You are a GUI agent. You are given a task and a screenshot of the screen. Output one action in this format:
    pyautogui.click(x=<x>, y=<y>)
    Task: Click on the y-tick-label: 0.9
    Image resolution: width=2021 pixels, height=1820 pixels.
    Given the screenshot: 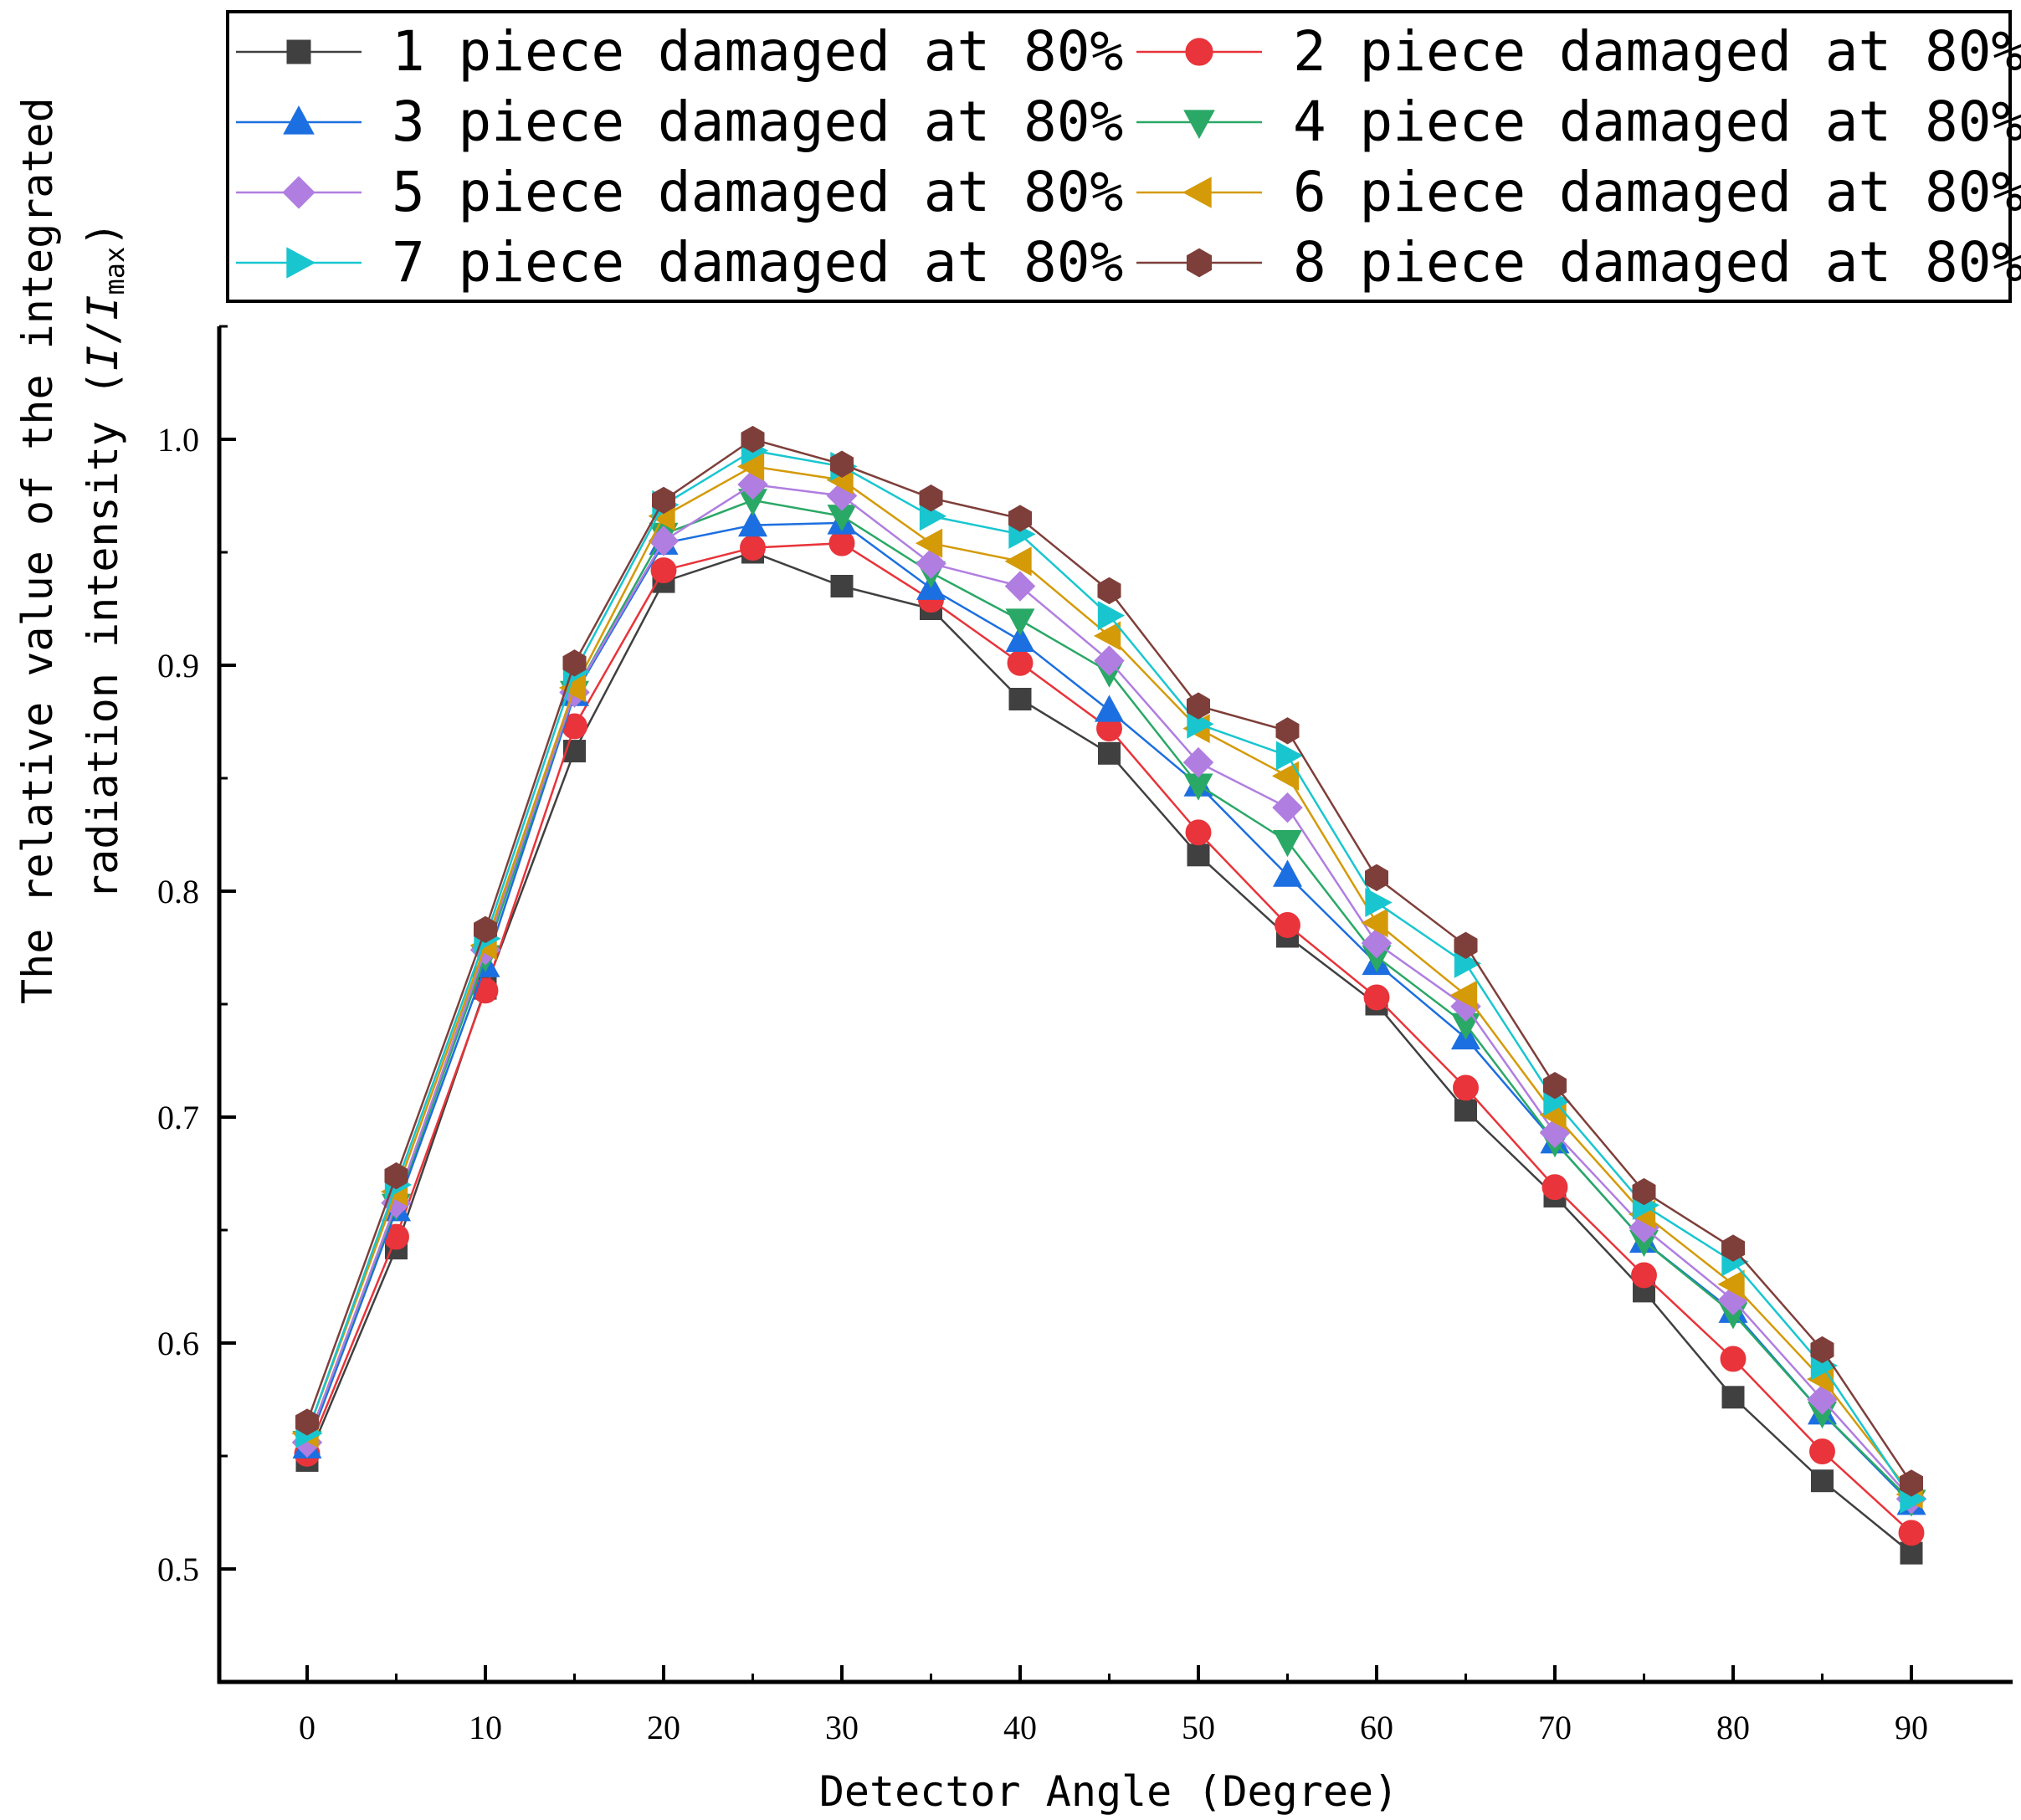 What is the action you would take?
    pyautogui.click(x=178, y=665)
    